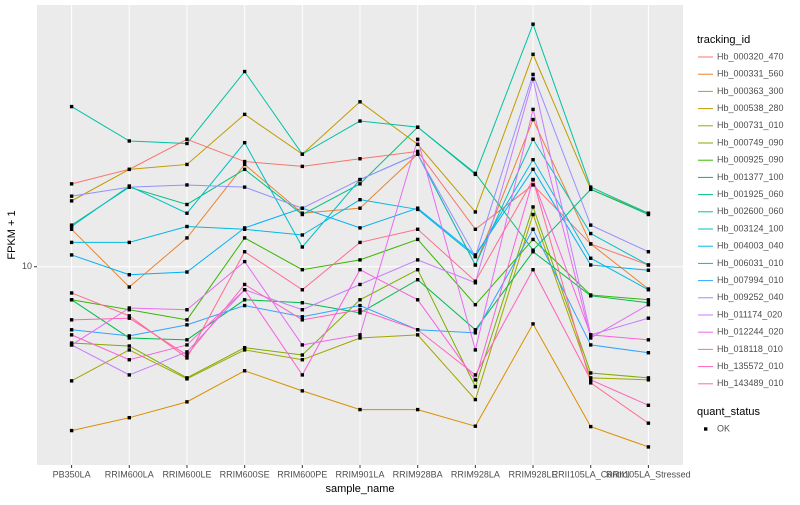  I want to click on legend-label: Hb_000331_560, so click(750, 74).